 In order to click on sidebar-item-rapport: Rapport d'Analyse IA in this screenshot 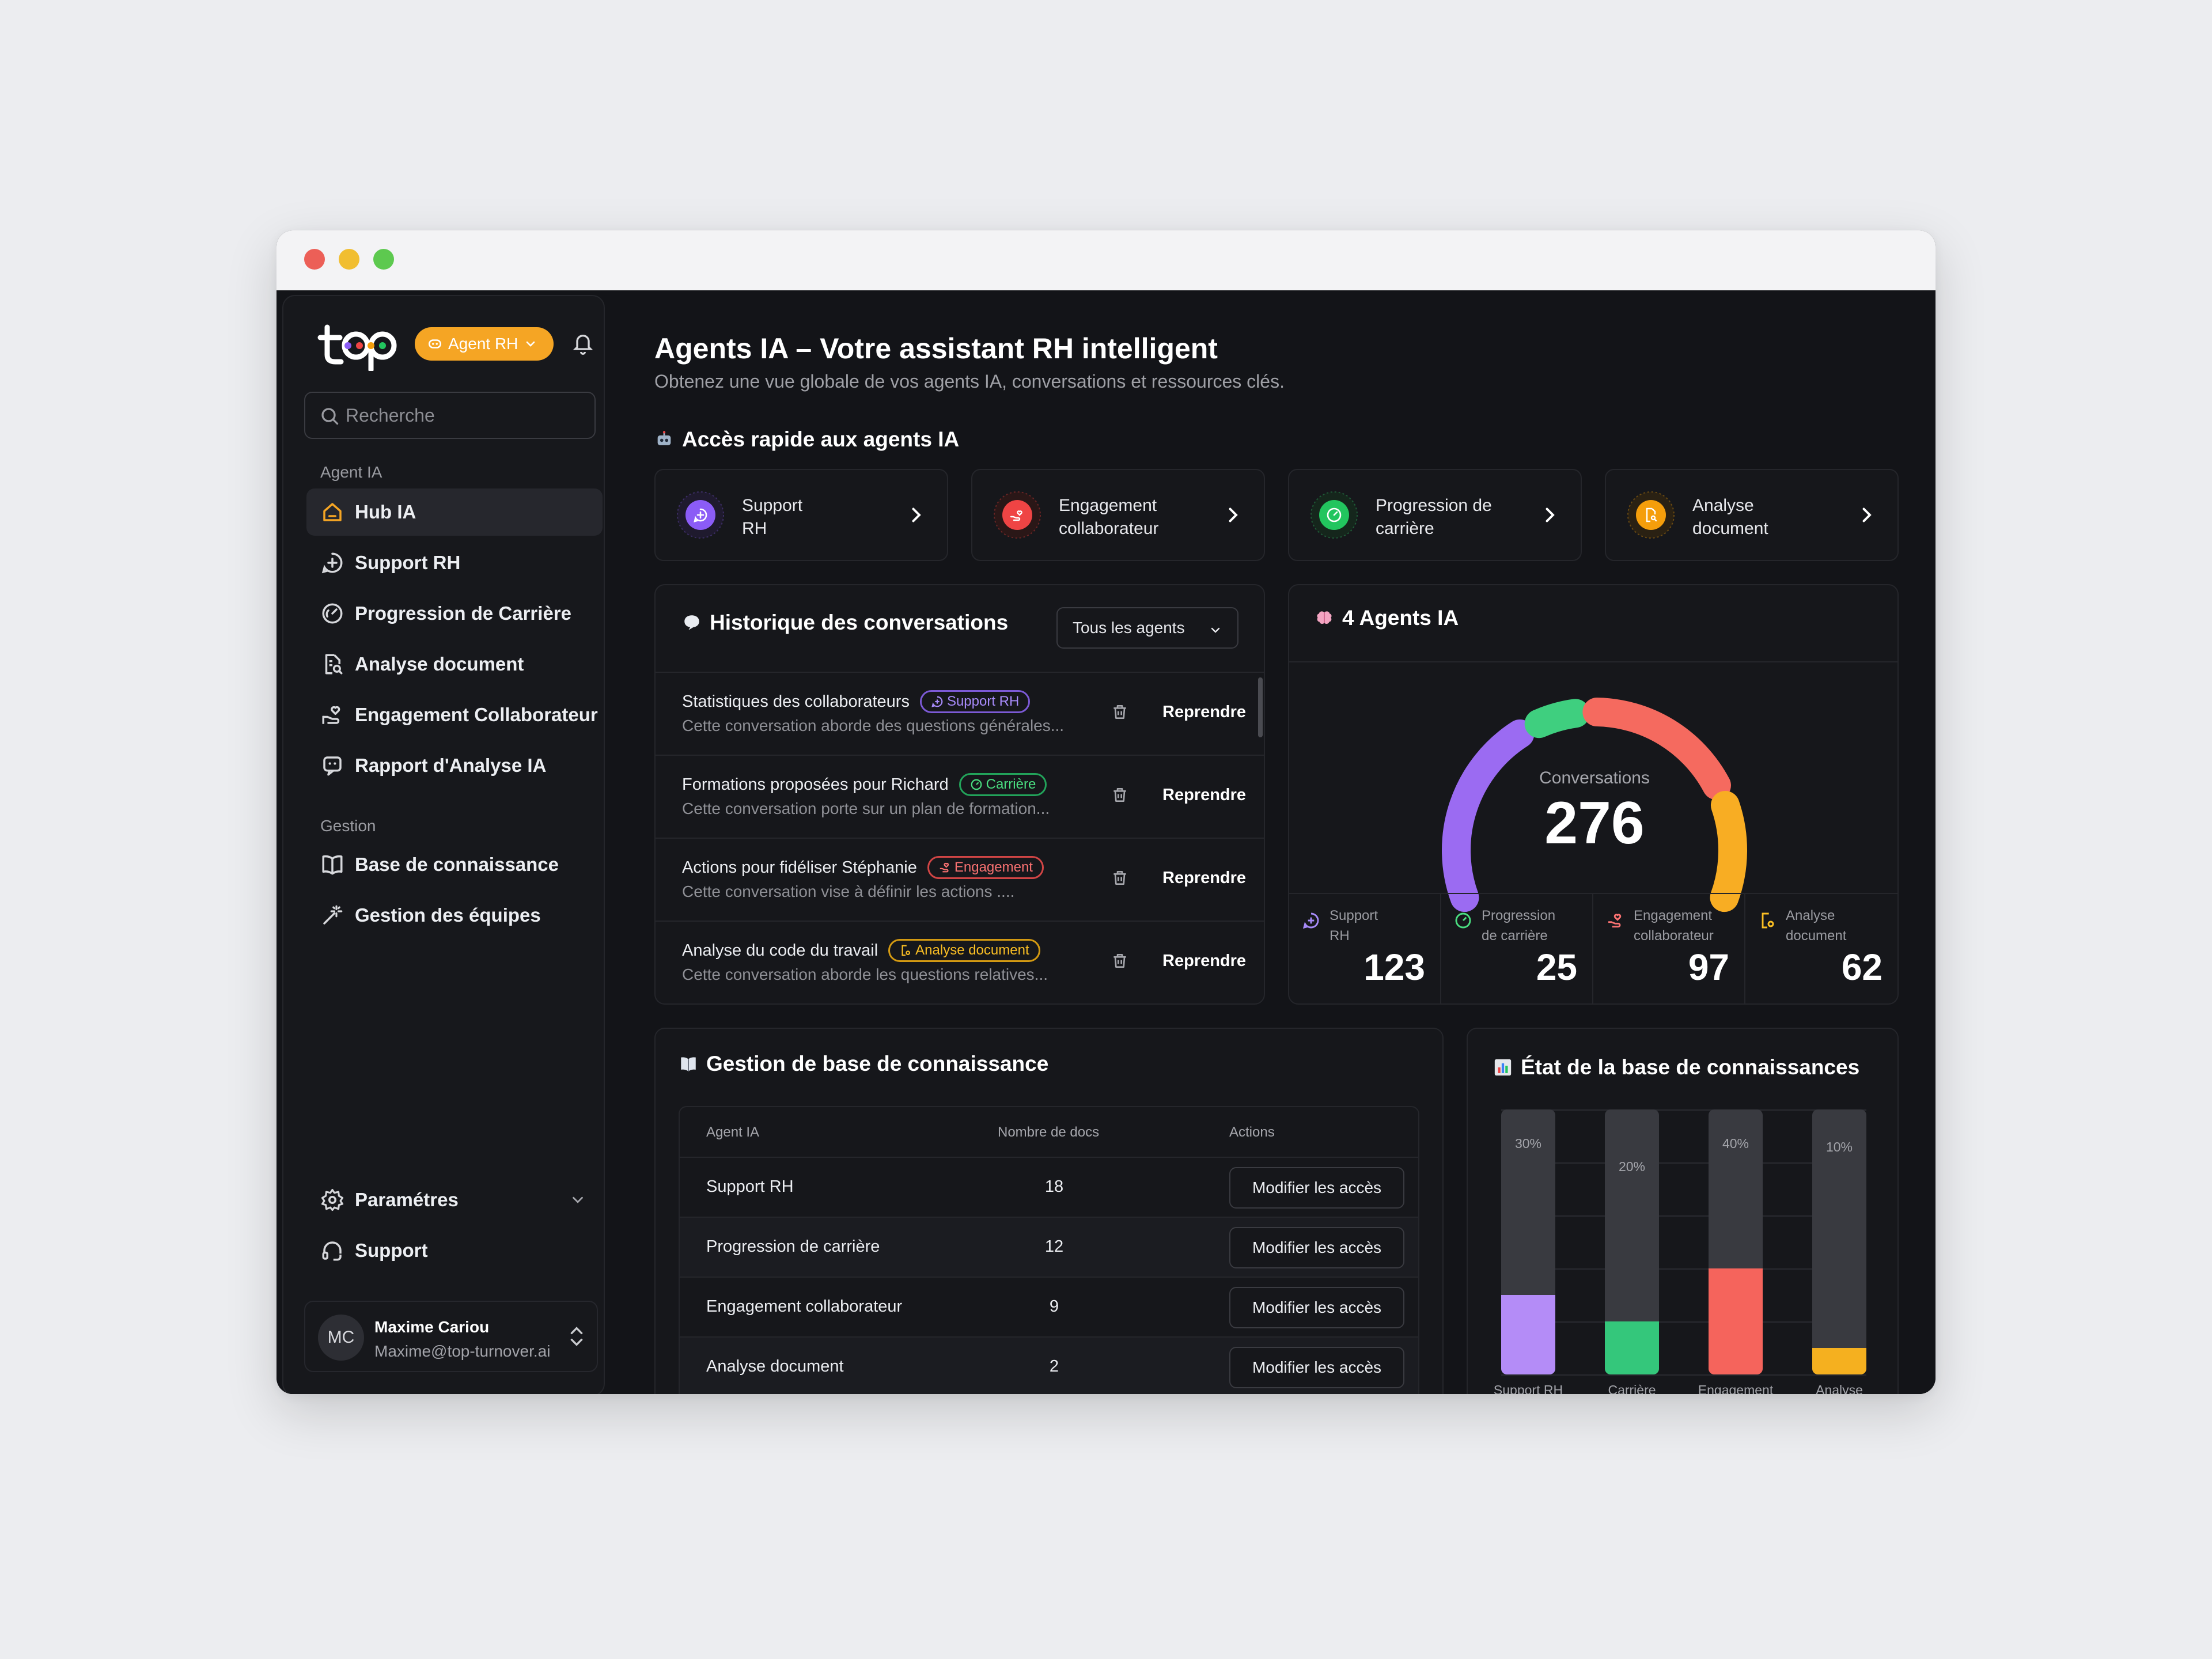, I will do `click(454, 765)`.